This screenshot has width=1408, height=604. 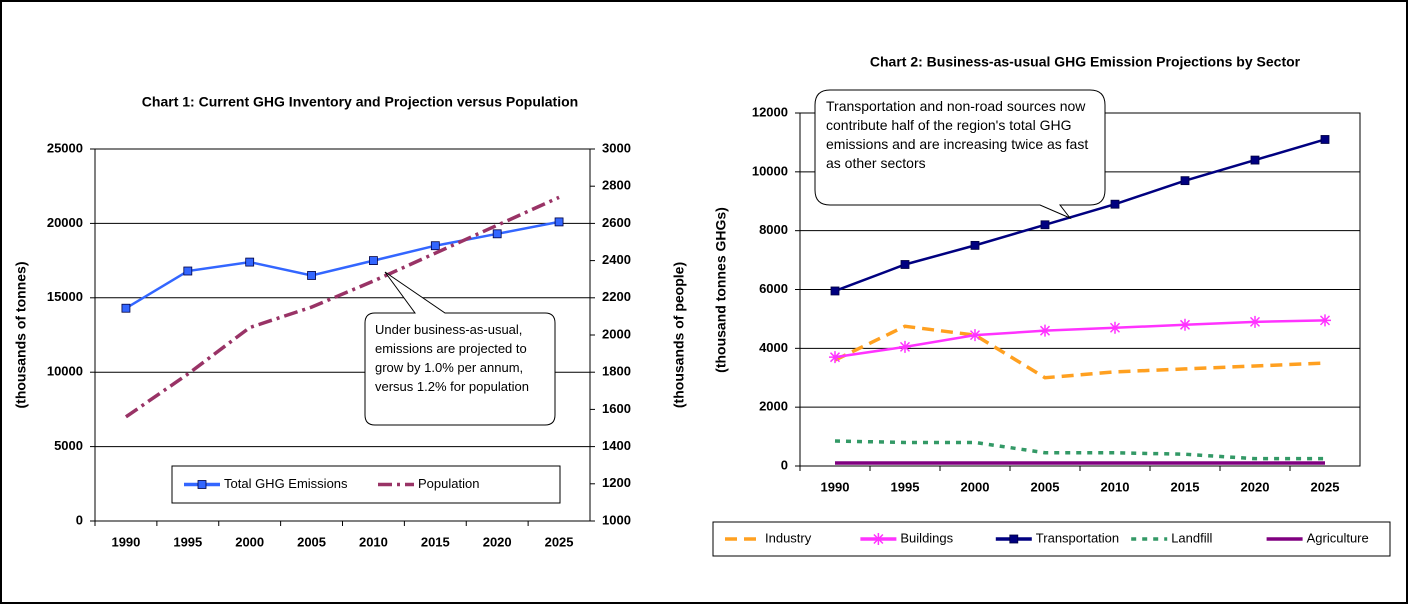 I want to click on y-tick-label: 5000, so click(x=68, y=445).